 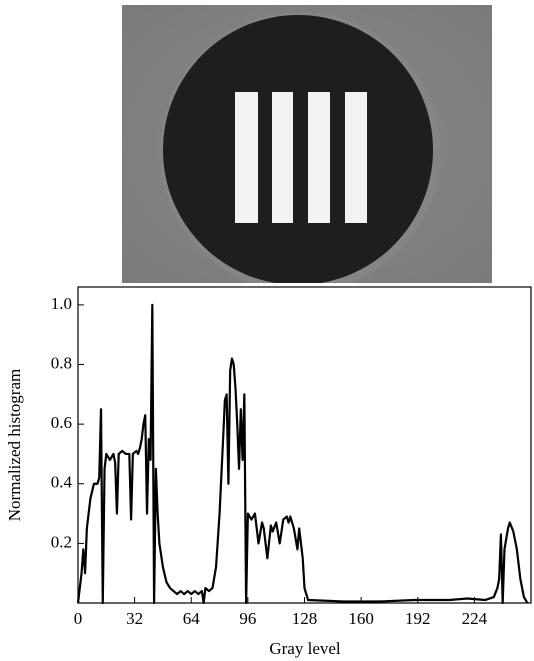 I want to click on y-tick-label: 0.4, so click(x=62, y=482).